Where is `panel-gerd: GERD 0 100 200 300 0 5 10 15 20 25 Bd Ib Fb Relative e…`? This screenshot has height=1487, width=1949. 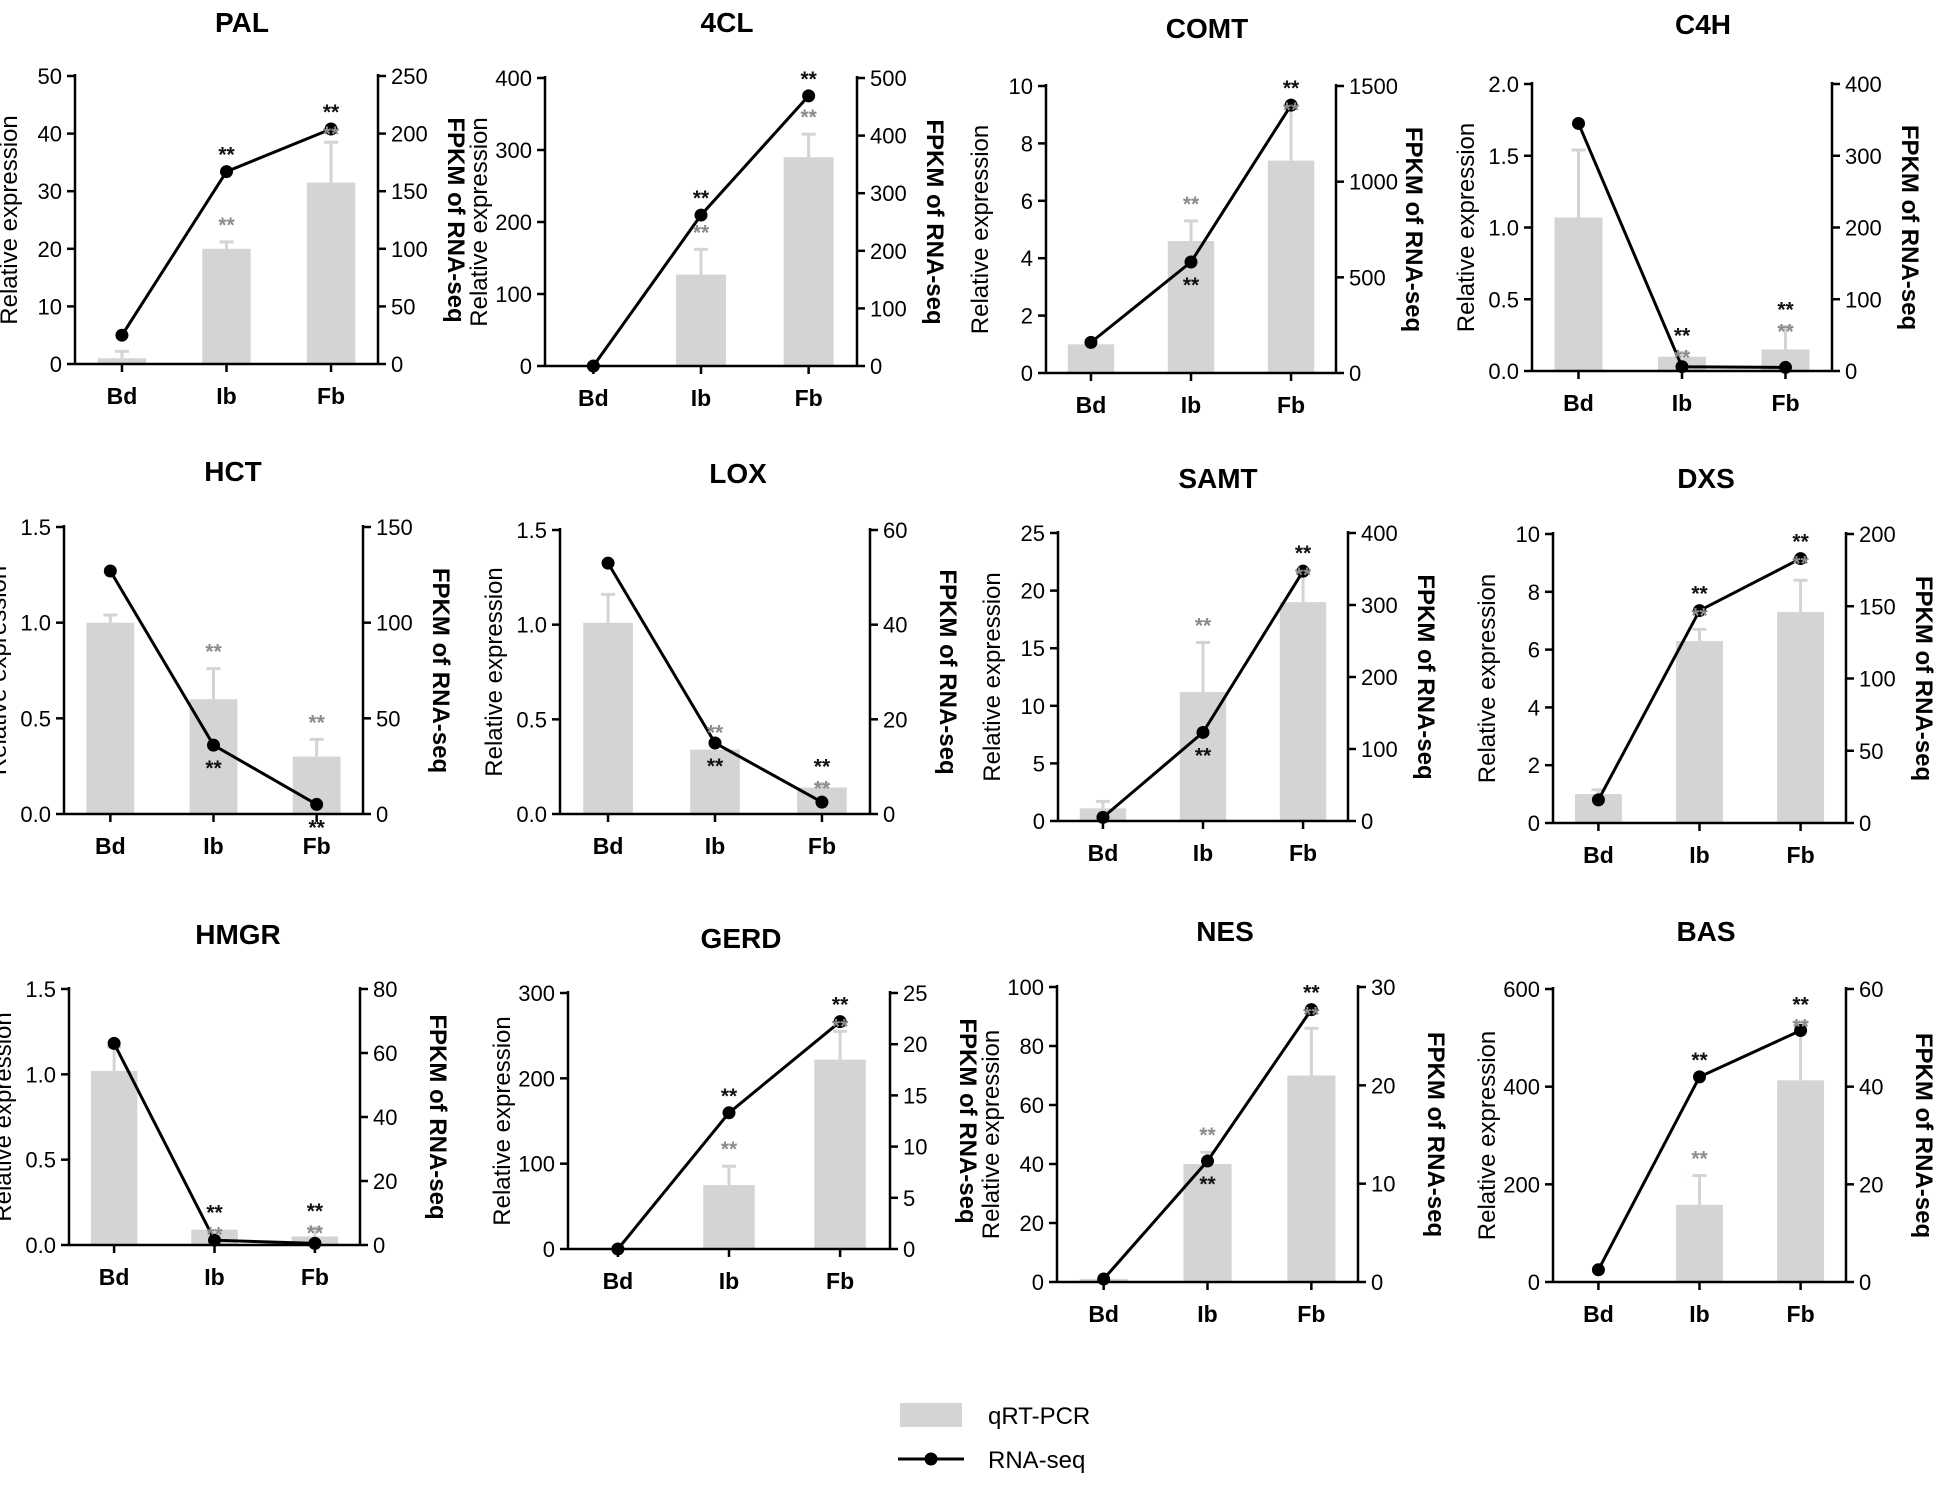 panel-gerd: GERD 0 100 200 300 0 5 10 15 20 25 Bd Ib Fb Relative e… is located at coordinates (735, 1108).